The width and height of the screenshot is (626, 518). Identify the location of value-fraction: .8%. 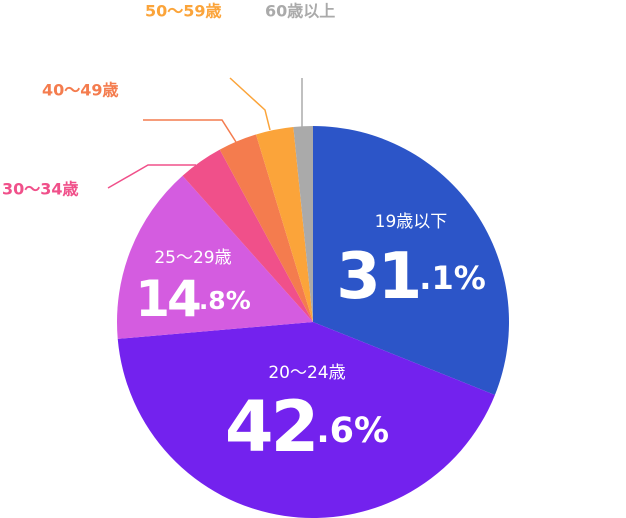
(225, 300).